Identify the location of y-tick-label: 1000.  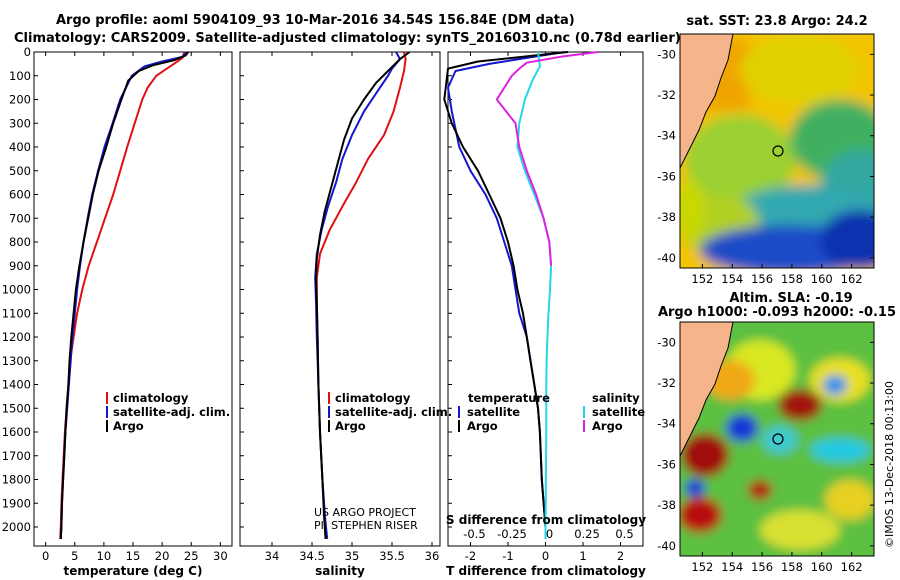
(16, 290).